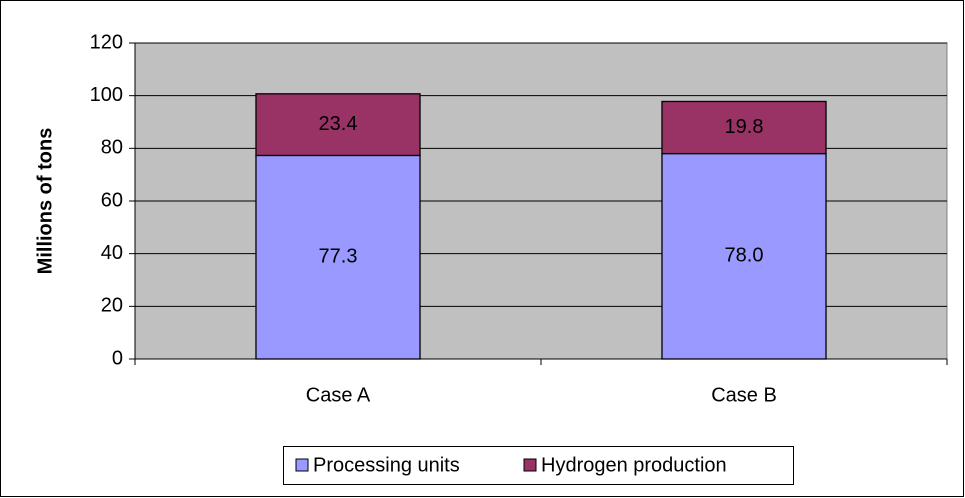  I want to click on data-label: 77.3, so click(338, 257).